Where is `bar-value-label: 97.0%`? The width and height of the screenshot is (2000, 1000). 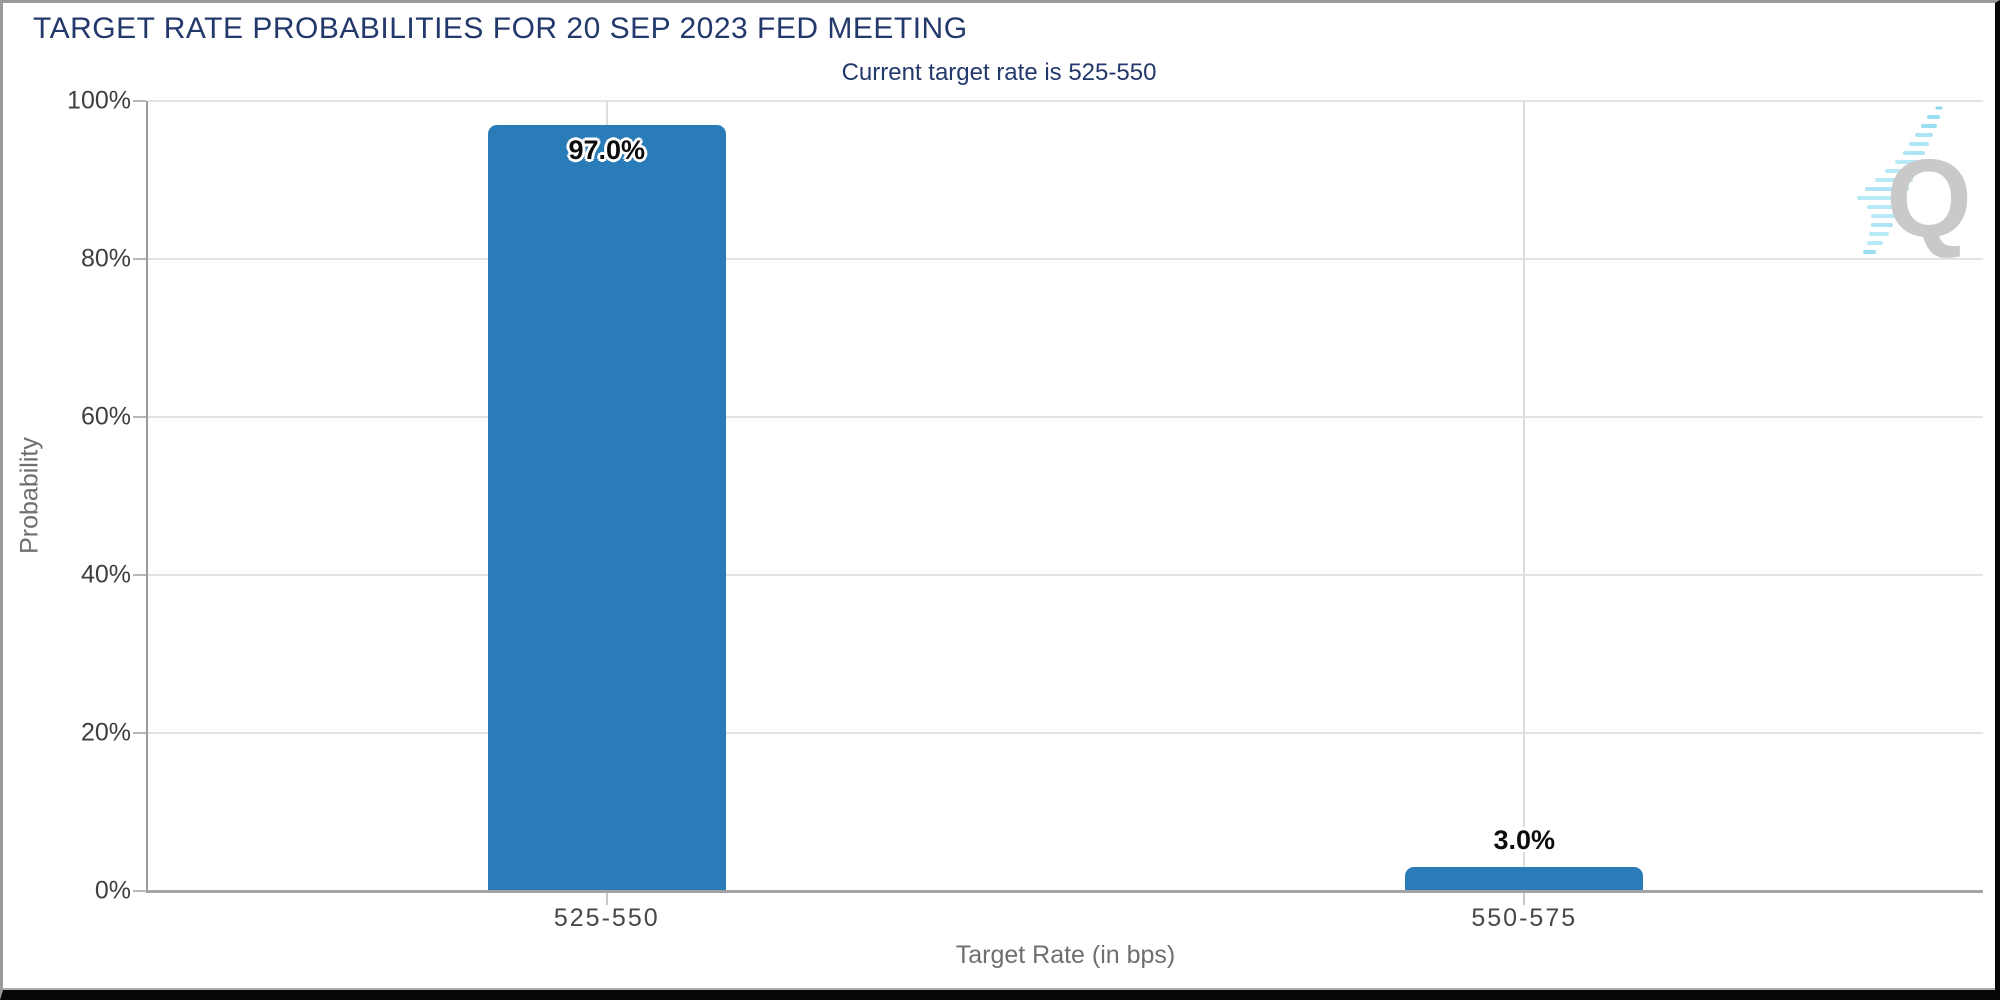
bar-value-label: 97.0% is located at coordinates (607, 149).